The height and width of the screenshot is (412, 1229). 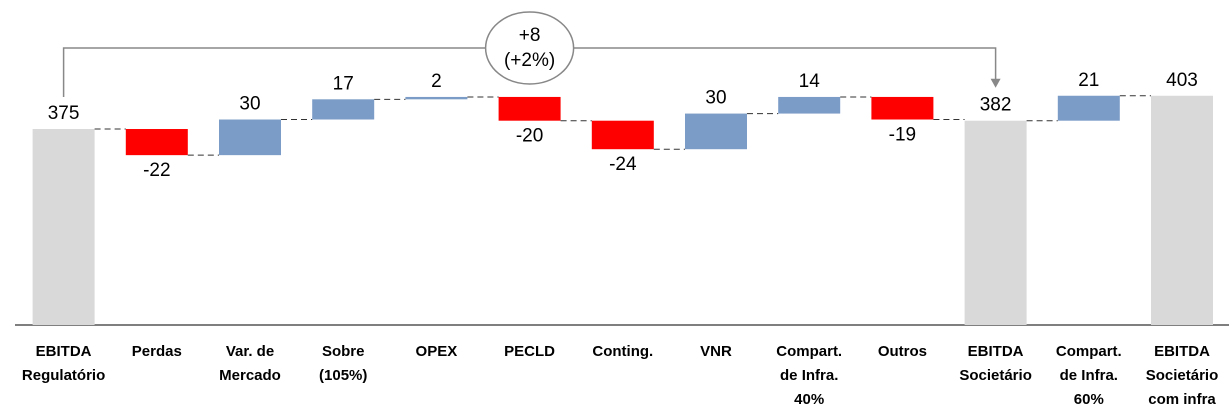 What do you see at coordinates (157, 351) in the screenshot?
I see `x-tick-label: Perdas` at bounding box center [157, 351].